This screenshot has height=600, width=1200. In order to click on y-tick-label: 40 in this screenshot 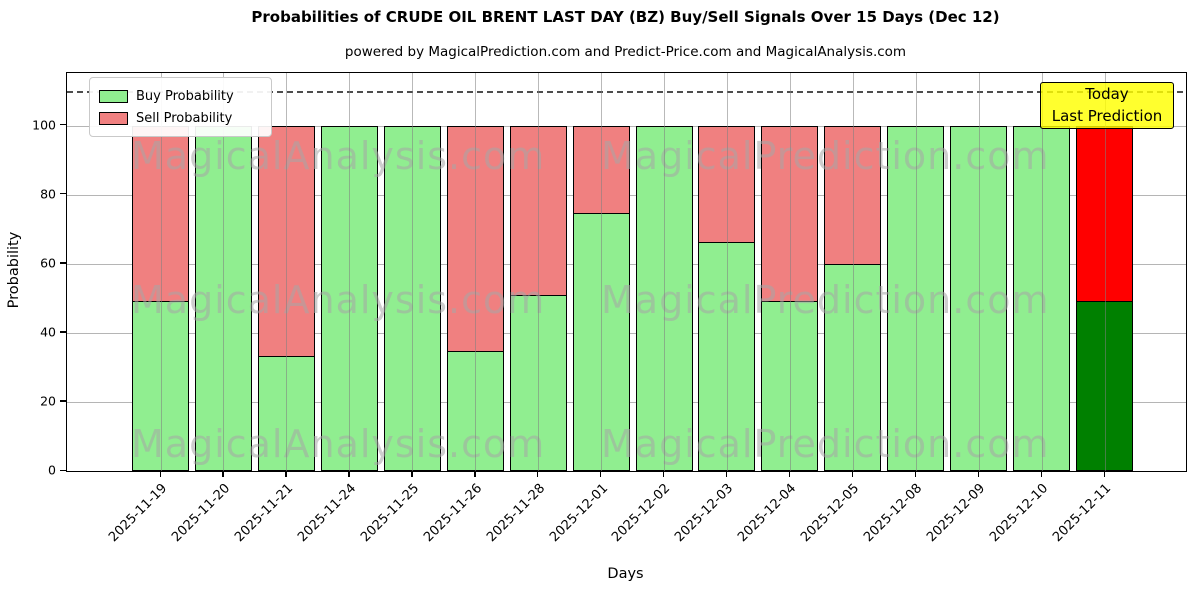, I will do `click(48, 332)`.